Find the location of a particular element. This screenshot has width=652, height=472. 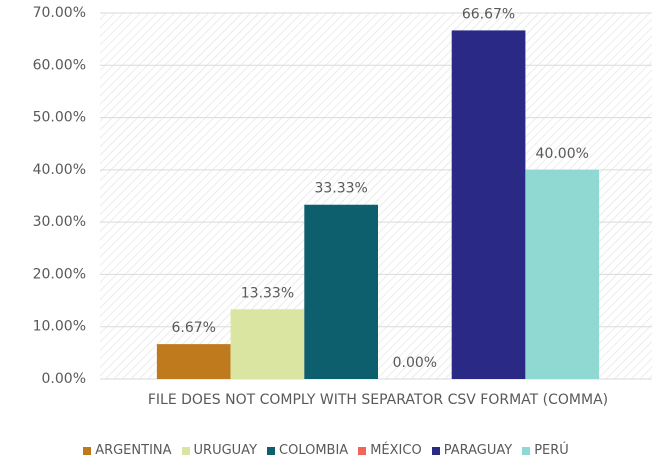

data-label: 6.67% is located at coordinates (194, 328).